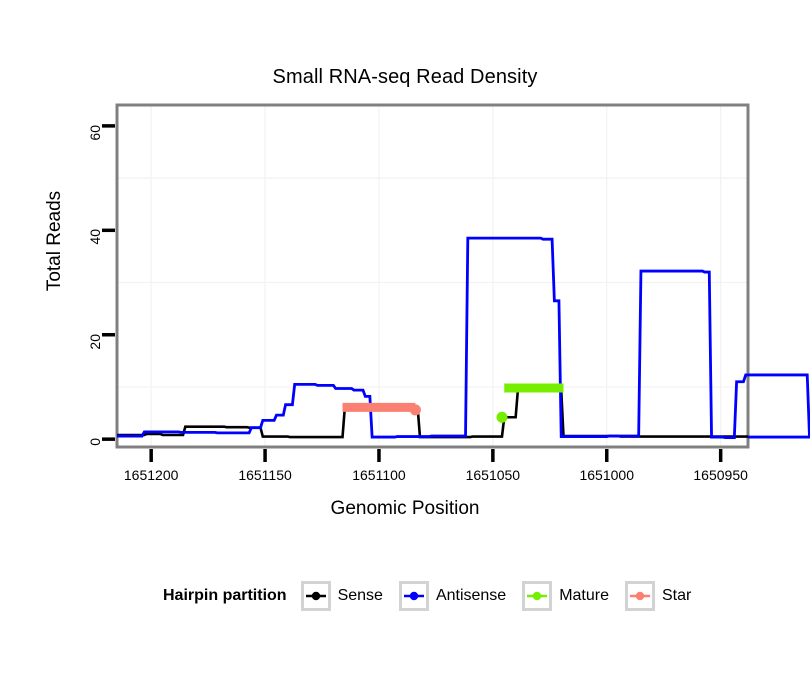 The width and height of the screenshot is (810, 690). I want to click on legend-entry-star: Star, so click(663, 596).